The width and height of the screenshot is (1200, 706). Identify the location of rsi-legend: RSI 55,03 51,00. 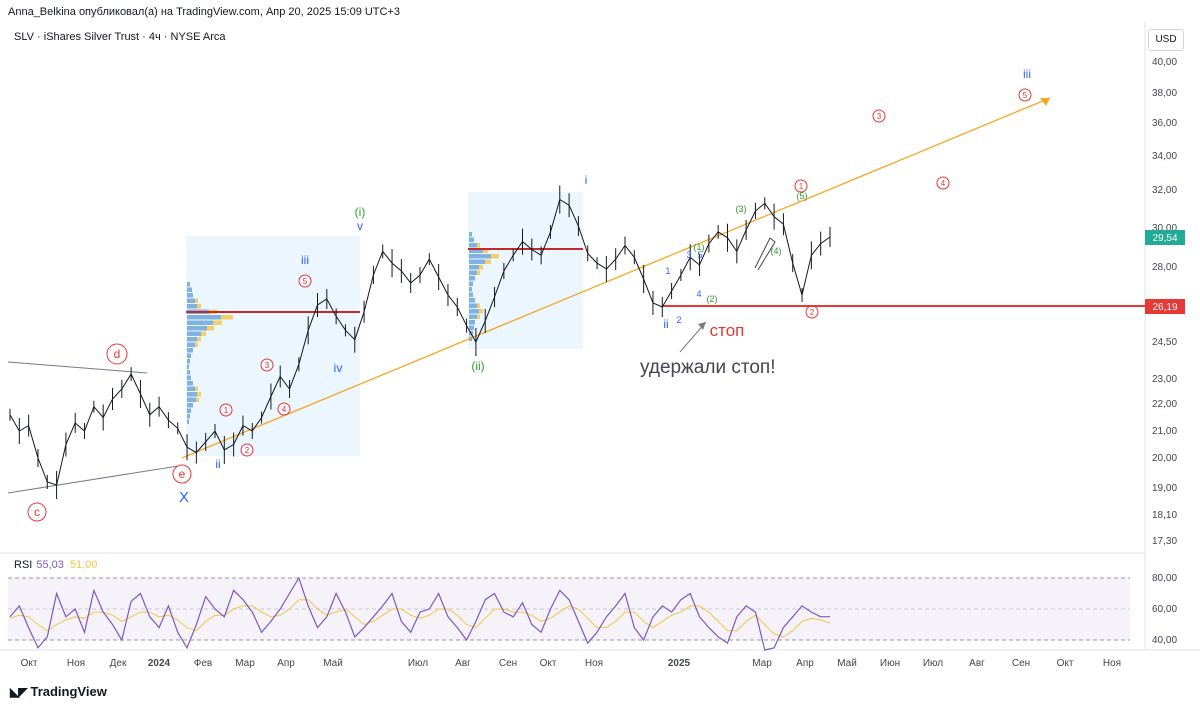
(55, 565).